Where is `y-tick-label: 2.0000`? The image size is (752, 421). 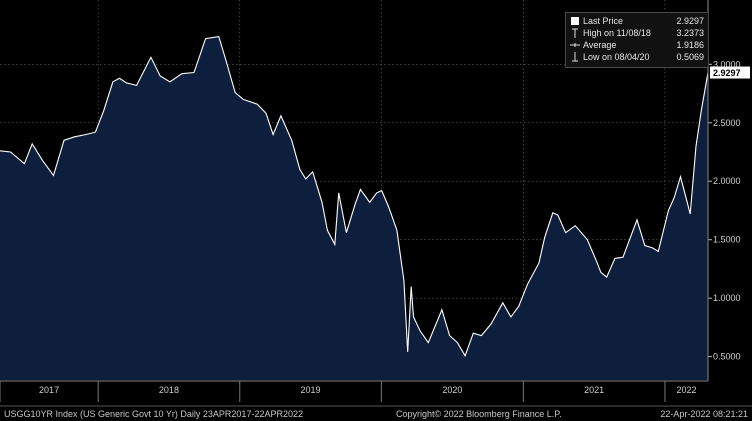 y-tick-label: 2.0000 is located at coordinates (727, 181).